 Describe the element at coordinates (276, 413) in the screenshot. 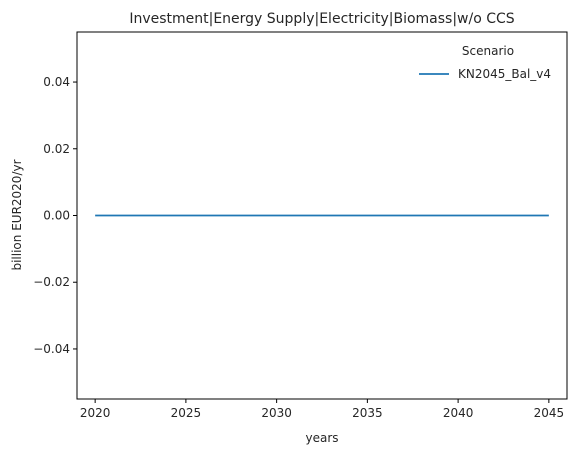

I see `x-tick-label: 2030` at that location.